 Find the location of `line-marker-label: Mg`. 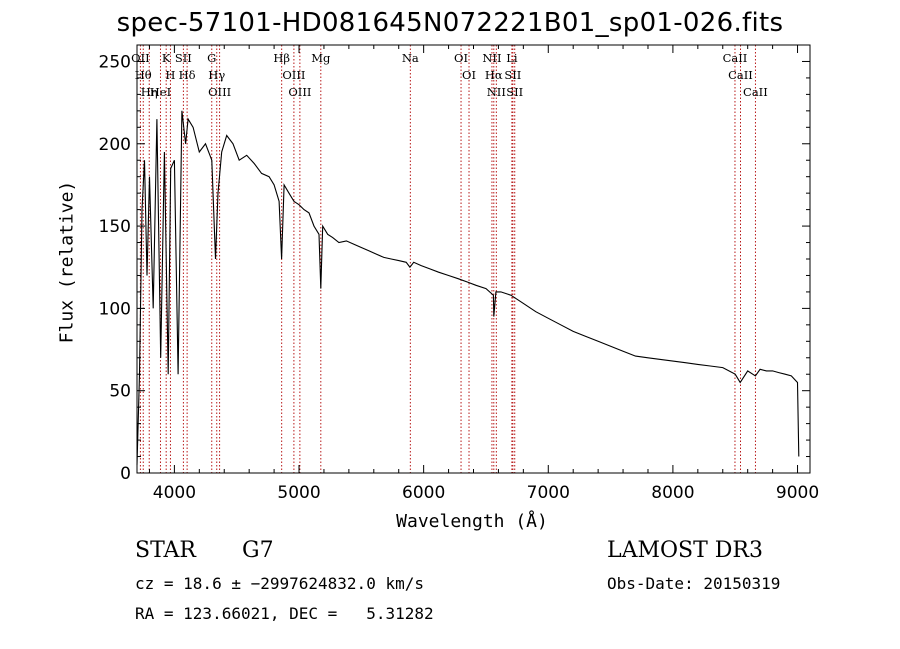

line-marker-label: Mg is located at coordinates (321, 58).